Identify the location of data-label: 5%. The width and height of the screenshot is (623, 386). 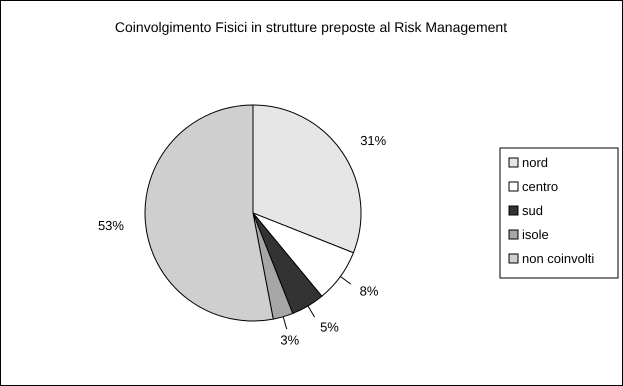
(330, 326).